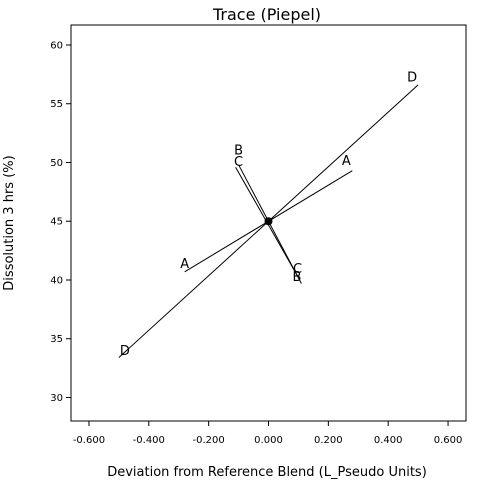 This screenshot has width=496, height=485. Describe the element at coordinates (149, 440) in the screenshot. I see `x-tick-label: -0.400` at that location.